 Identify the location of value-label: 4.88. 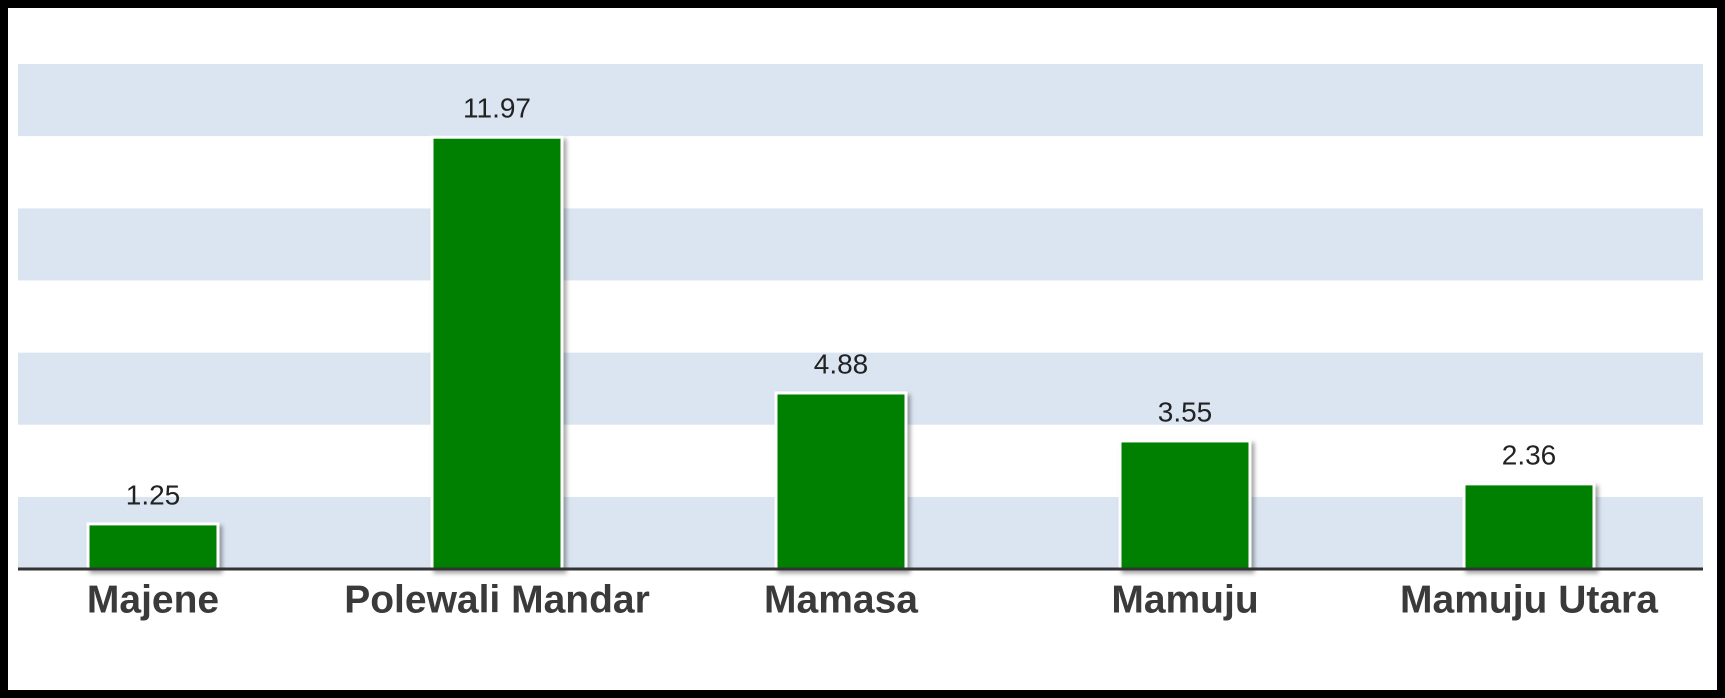
(841, 363).